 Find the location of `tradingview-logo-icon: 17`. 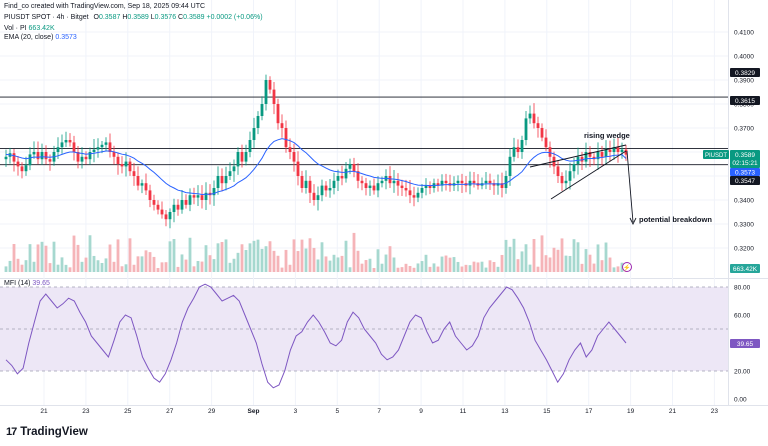

tradingview-logo-icon: 17 is located at coordinates (11, 432).